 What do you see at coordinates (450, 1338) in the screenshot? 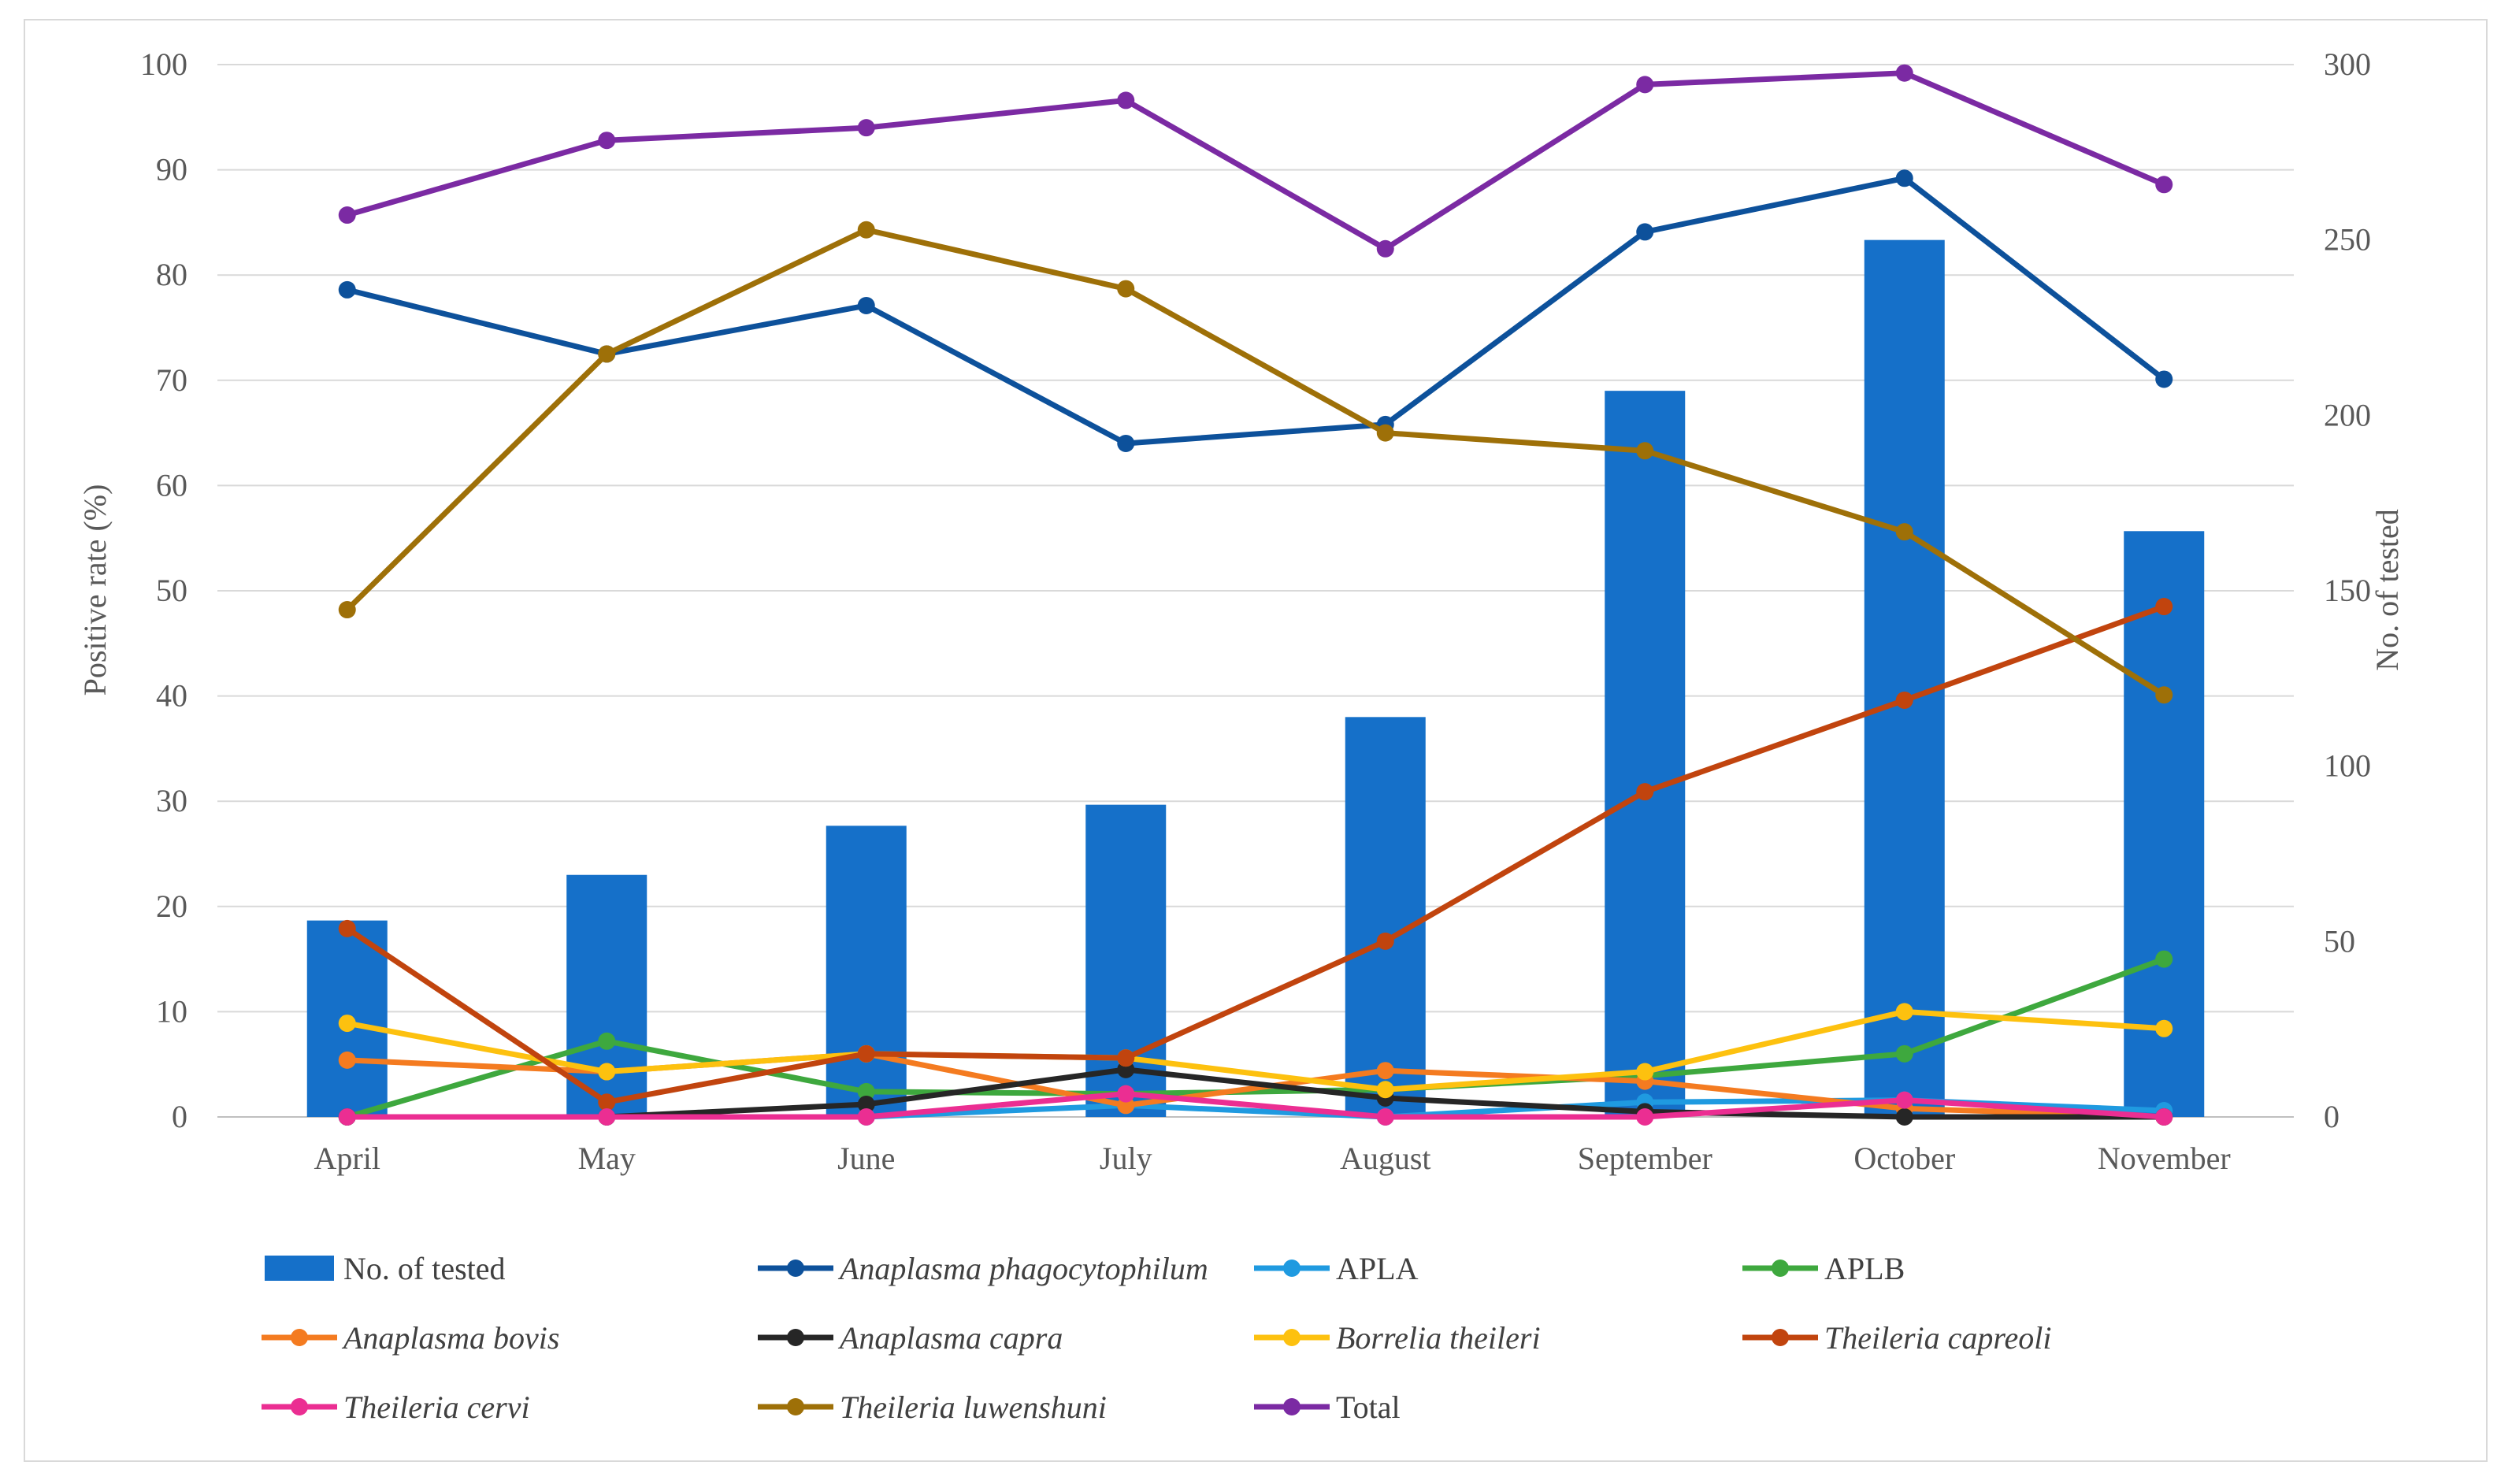
I see `legend-label: Anaplasma bovis` at bounding box center [450, 1338].